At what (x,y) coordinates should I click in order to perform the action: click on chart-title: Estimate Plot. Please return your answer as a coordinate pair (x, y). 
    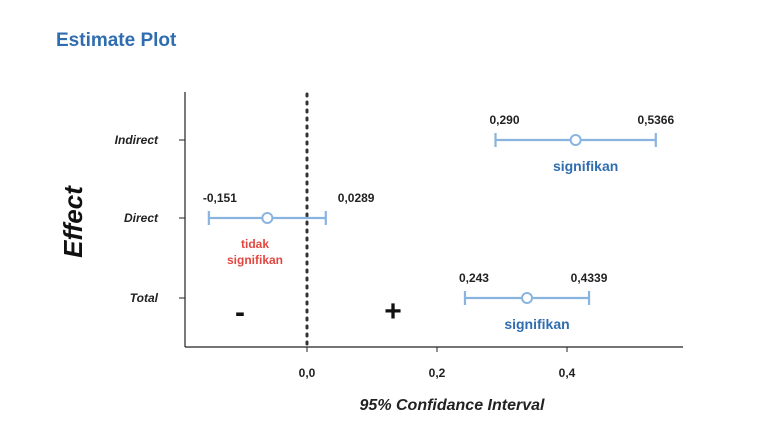
    Looking at the image, I should click on (116, 40).